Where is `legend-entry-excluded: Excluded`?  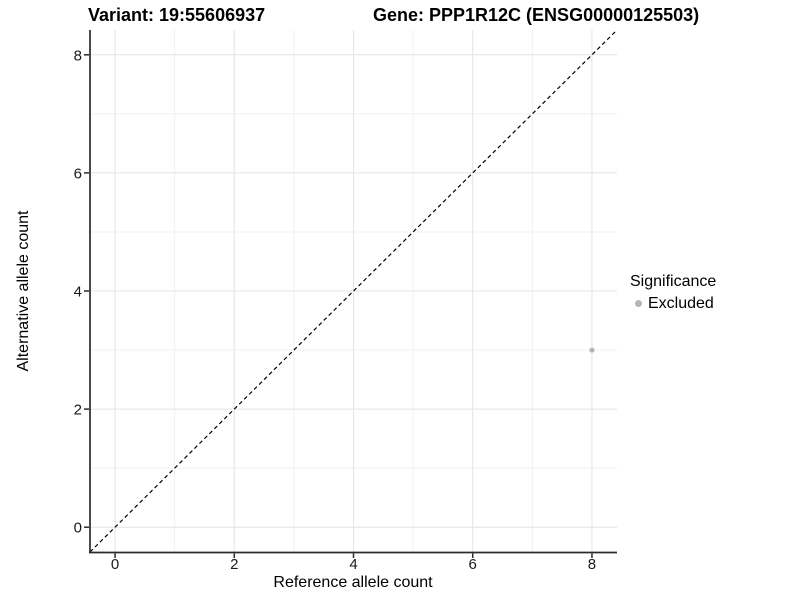 legend-entry-excluded: Excluded is located at coordinates (673, 303).